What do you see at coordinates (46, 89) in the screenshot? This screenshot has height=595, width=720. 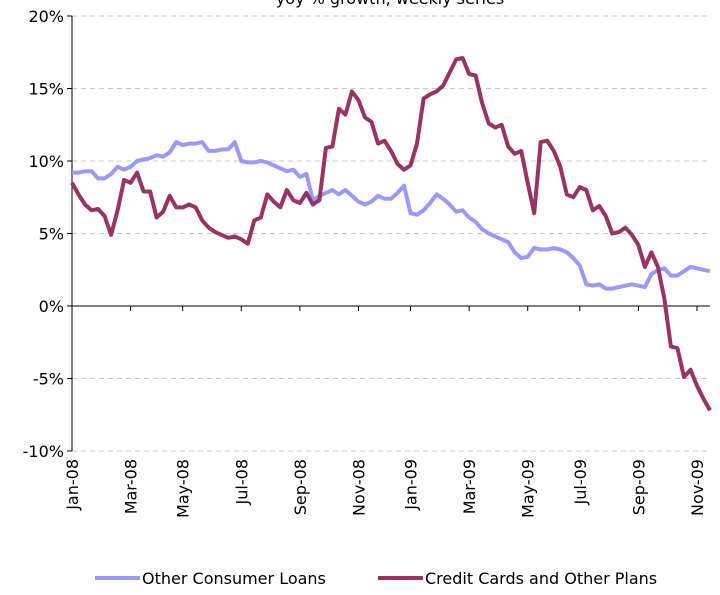 I see `y-tick-label: 15%` at bounding box center [46, 89].